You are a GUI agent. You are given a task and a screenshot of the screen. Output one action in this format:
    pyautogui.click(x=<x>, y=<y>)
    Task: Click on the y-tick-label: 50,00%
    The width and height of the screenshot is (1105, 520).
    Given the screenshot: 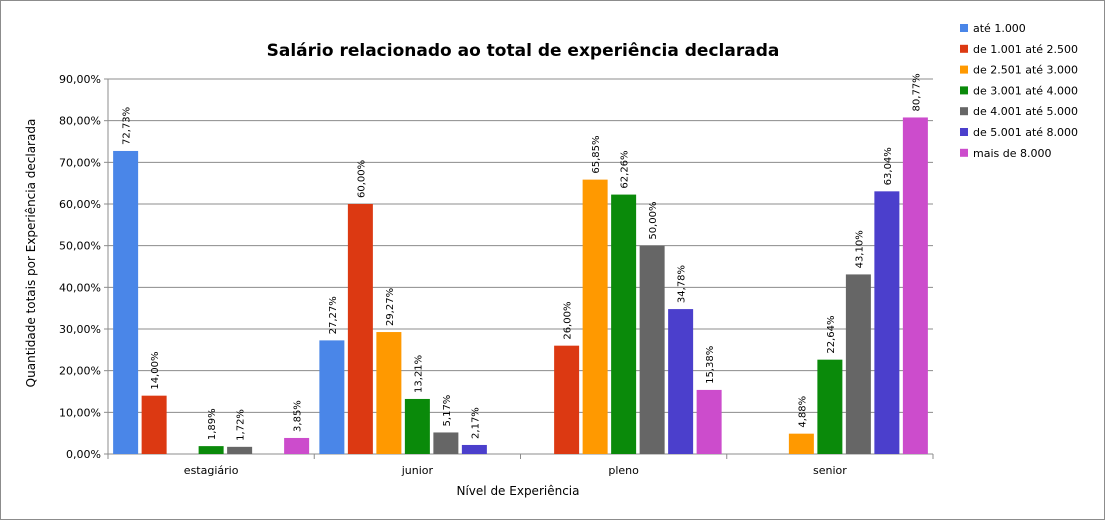 What is the action you would take?
    pyautogui.click(x=80, y=246)
    